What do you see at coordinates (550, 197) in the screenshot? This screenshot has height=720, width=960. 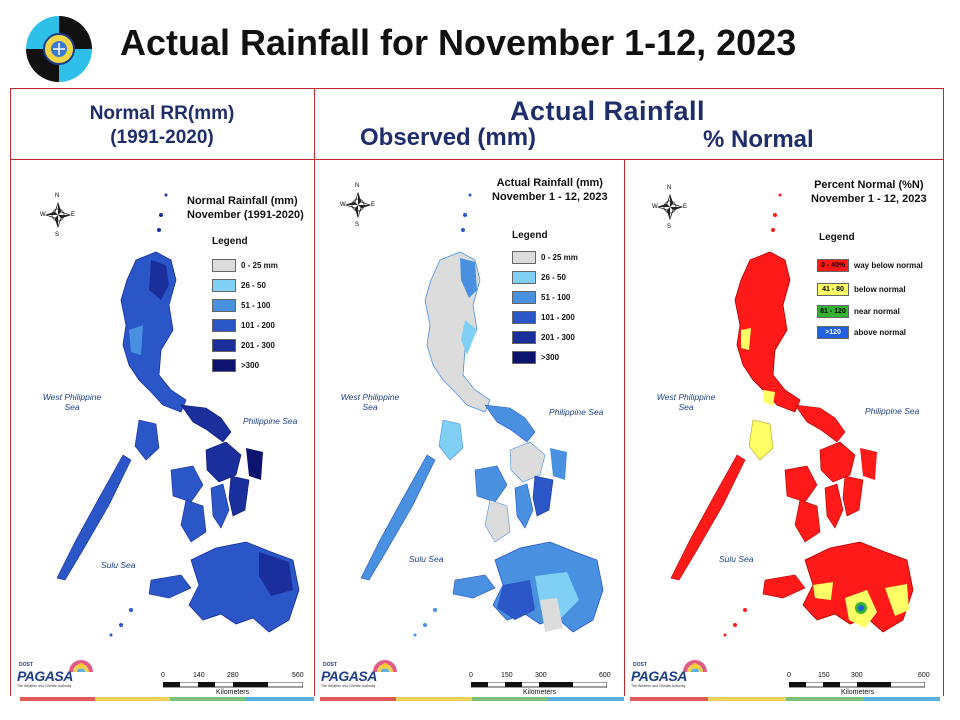 I see `map-title-line2: November 1 - 12, 2023` at bounding box center [550, 197].